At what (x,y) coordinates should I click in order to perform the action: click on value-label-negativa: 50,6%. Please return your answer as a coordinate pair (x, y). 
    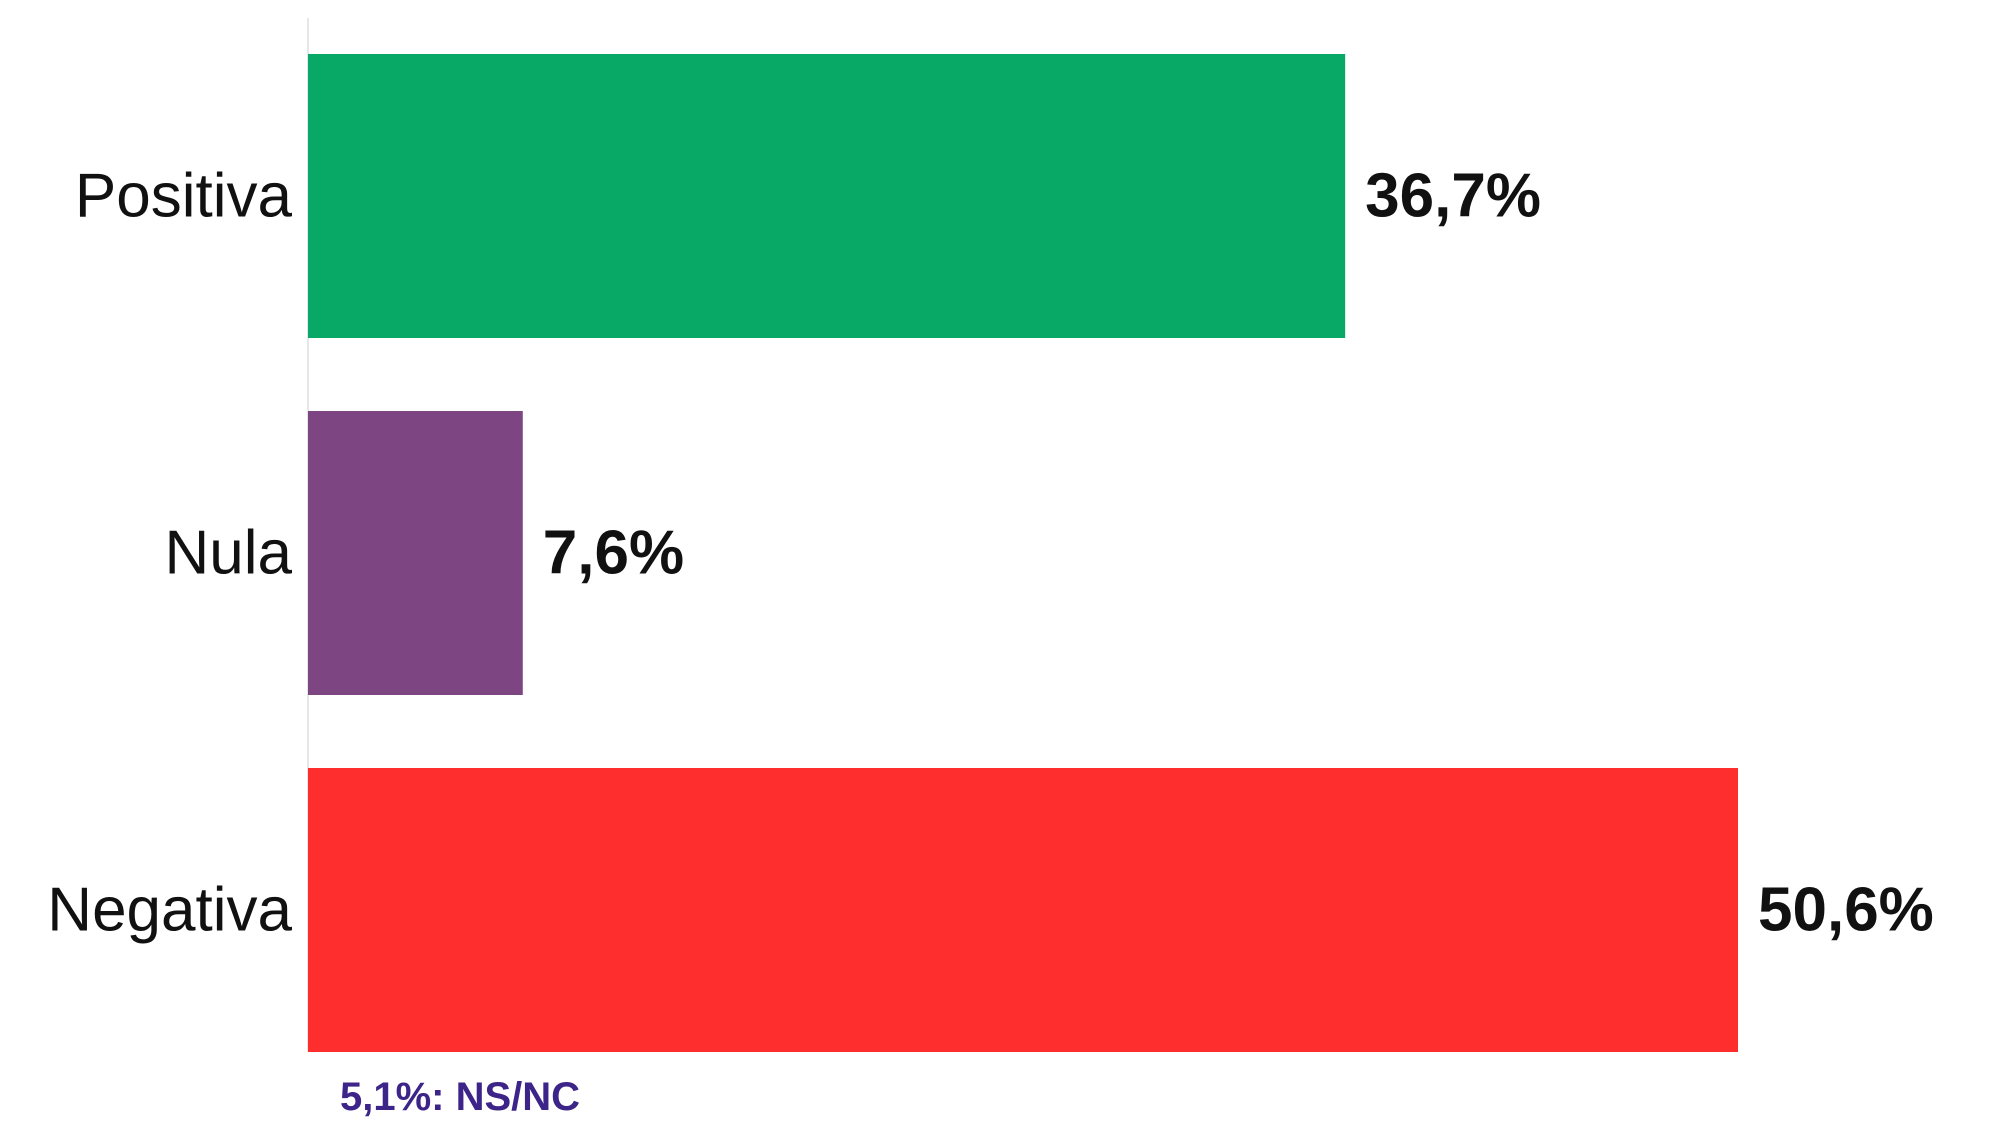
    Looking at the image, I should click on (1846, 910).